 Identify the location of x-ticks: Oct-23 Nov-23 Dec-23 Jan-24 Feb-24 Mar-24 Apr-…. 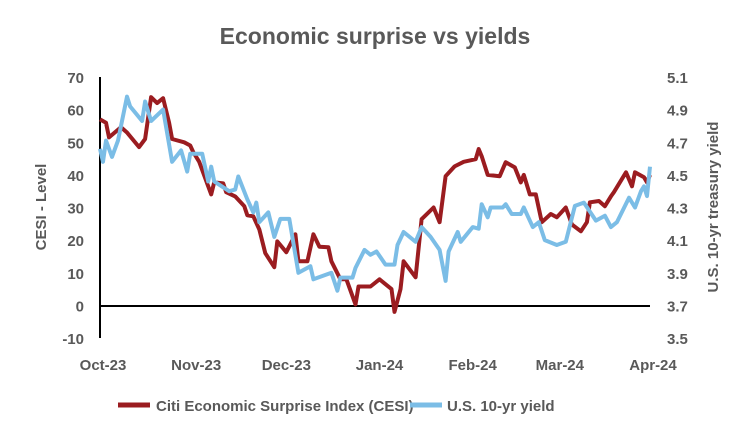
(379, 365).